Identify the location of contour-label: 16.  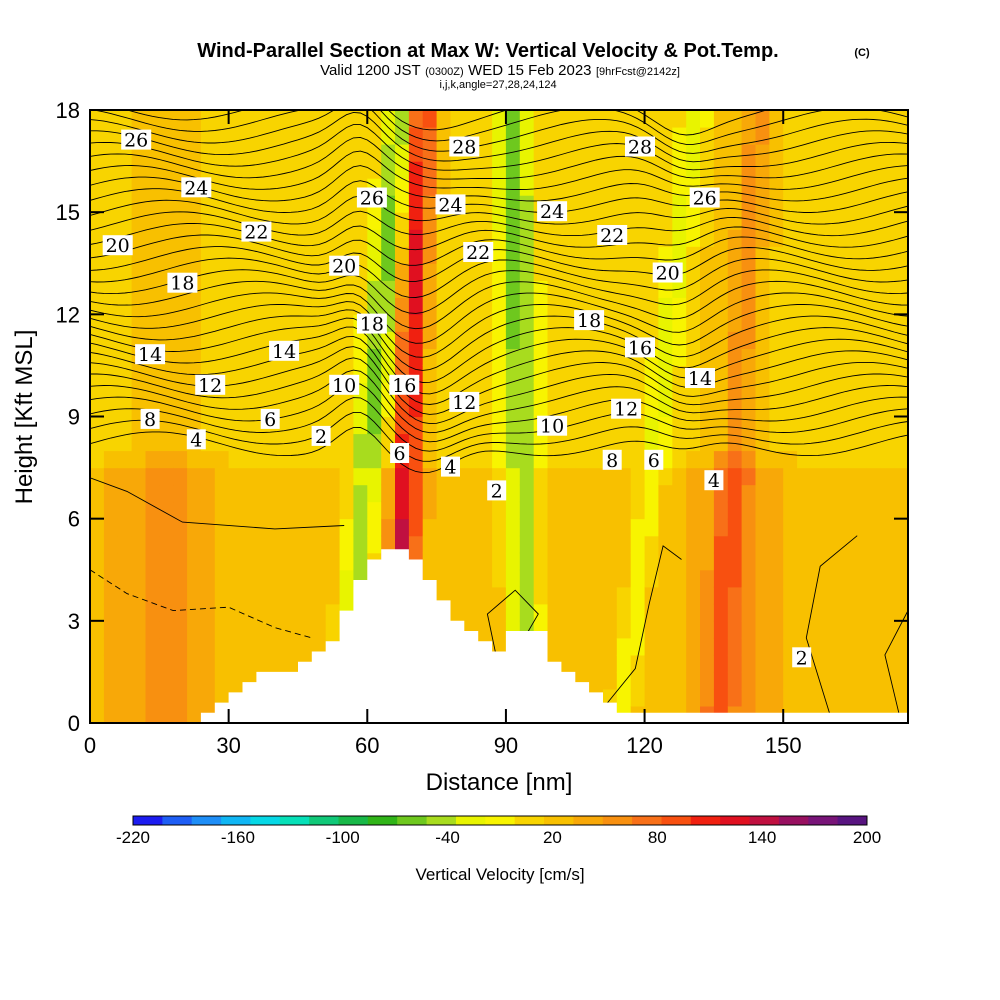
(640, 348).